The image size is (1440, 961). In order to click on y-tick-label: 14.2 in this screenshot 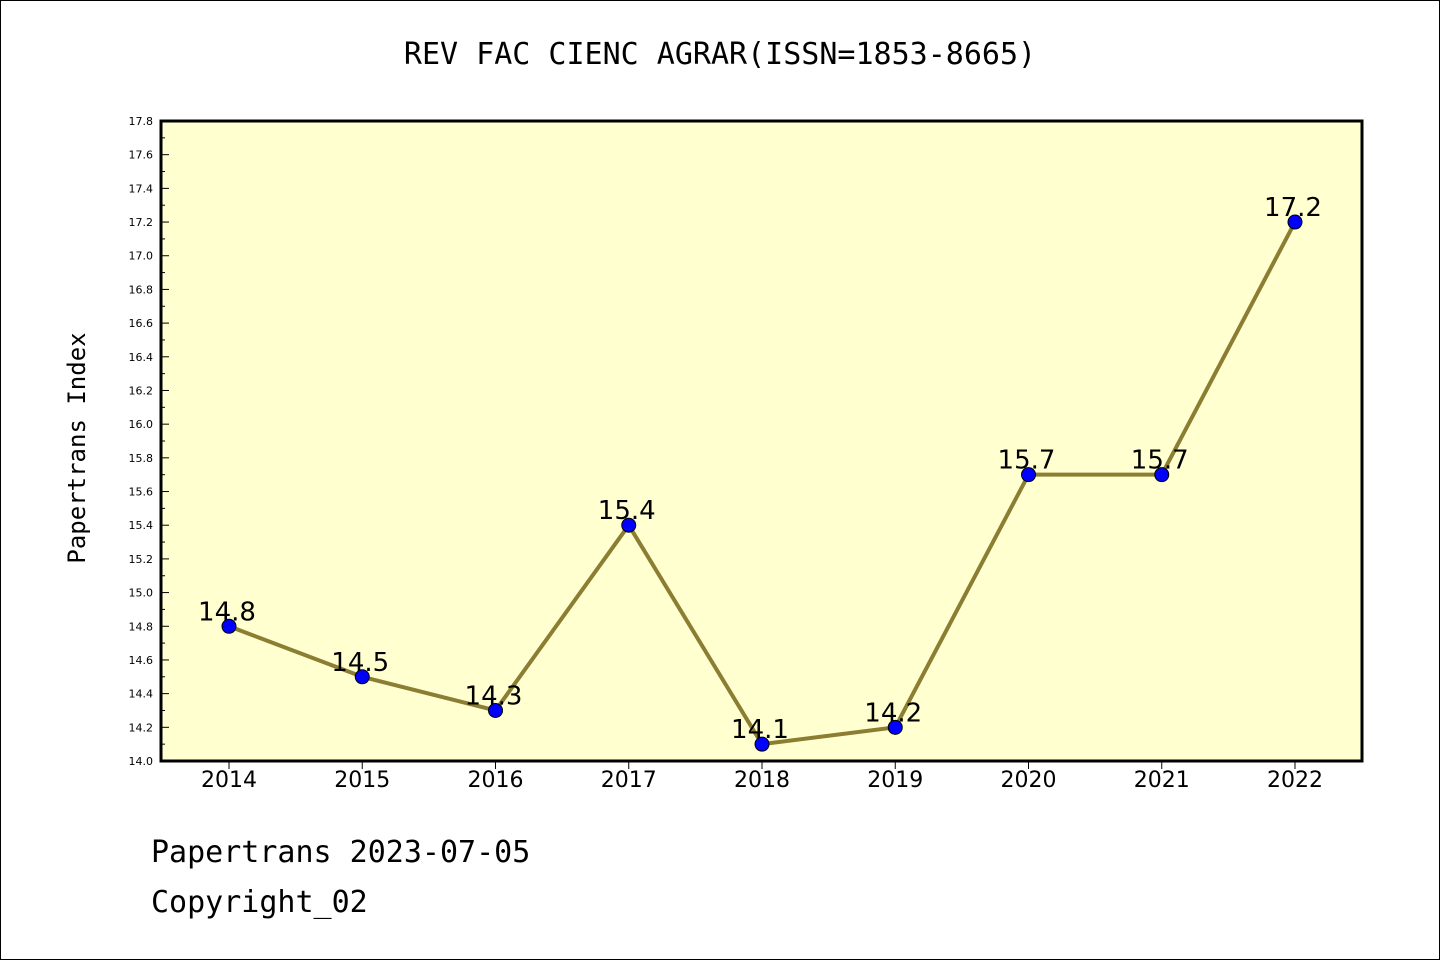, I will do `click(141, 727)`.